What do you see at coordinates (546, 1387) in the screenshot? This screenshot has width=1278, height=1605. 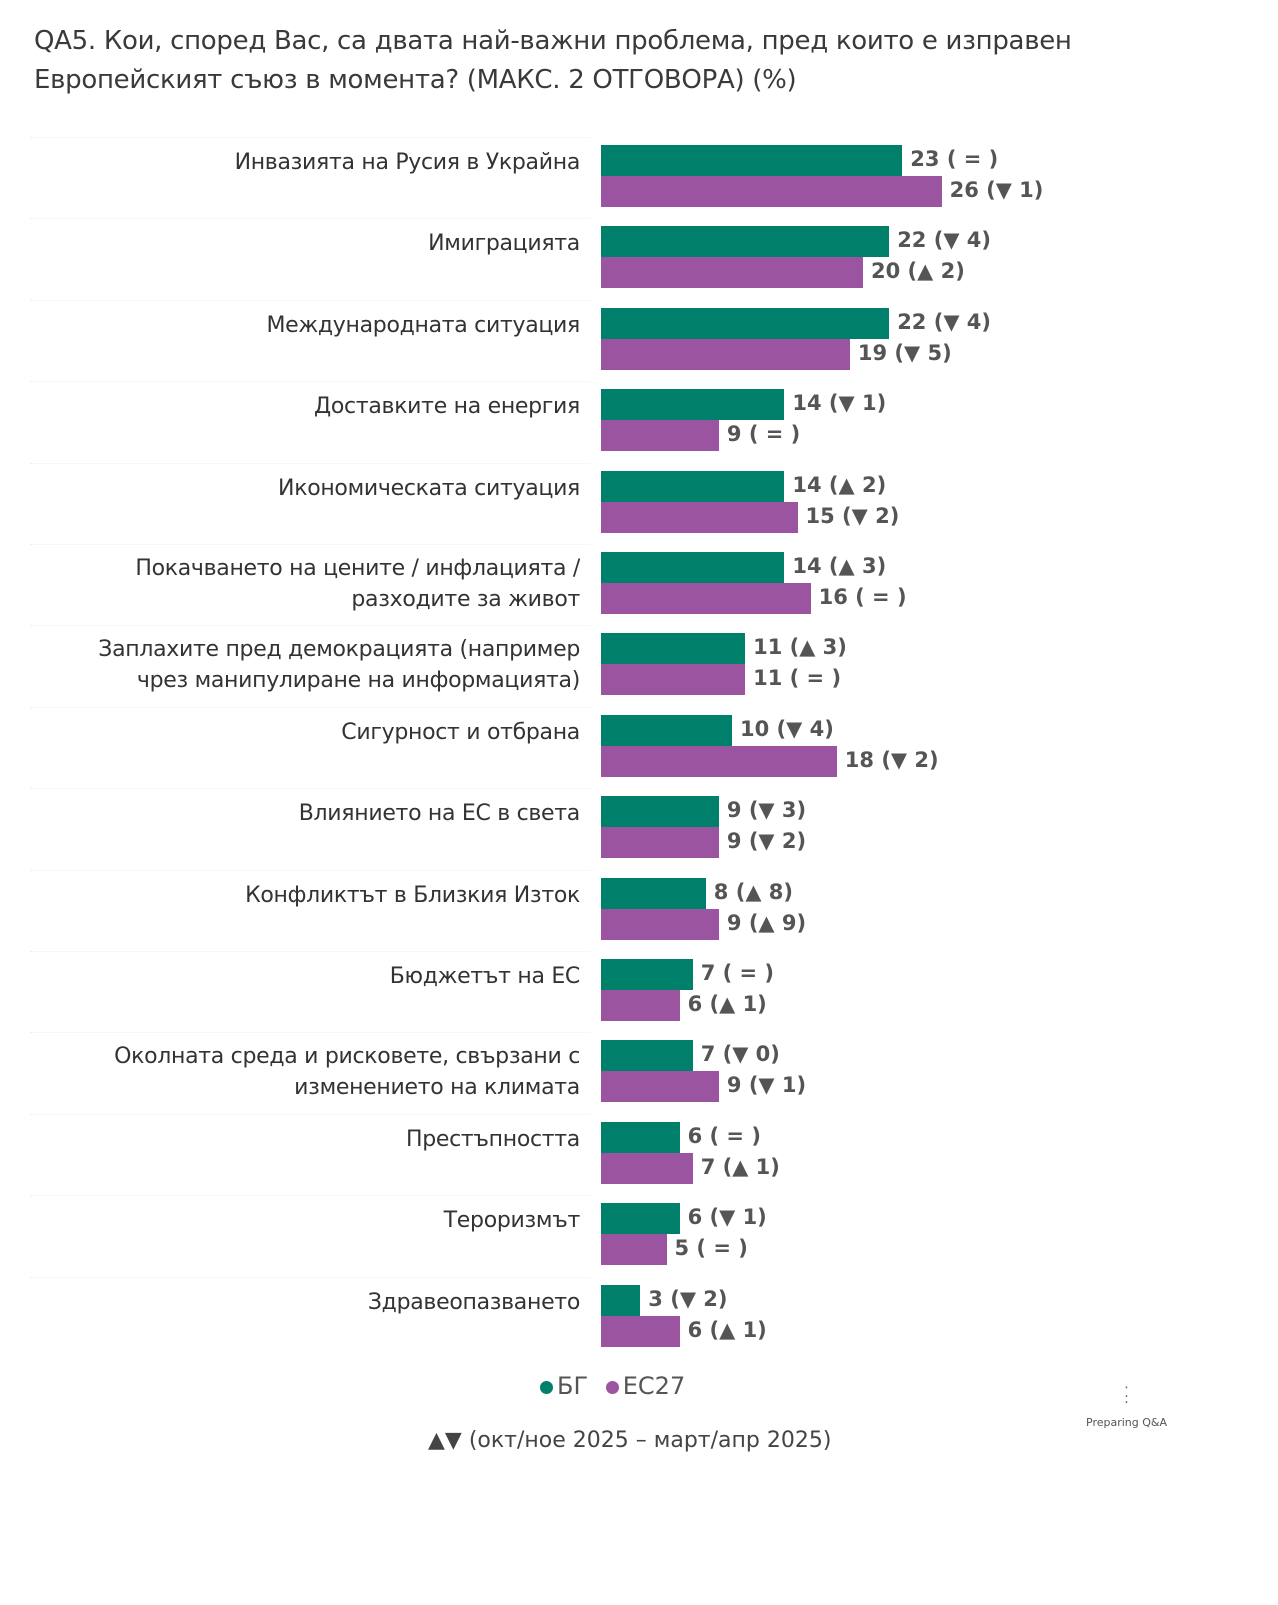 I see `legend-dot-bg` at bounding box center [546, 1387].